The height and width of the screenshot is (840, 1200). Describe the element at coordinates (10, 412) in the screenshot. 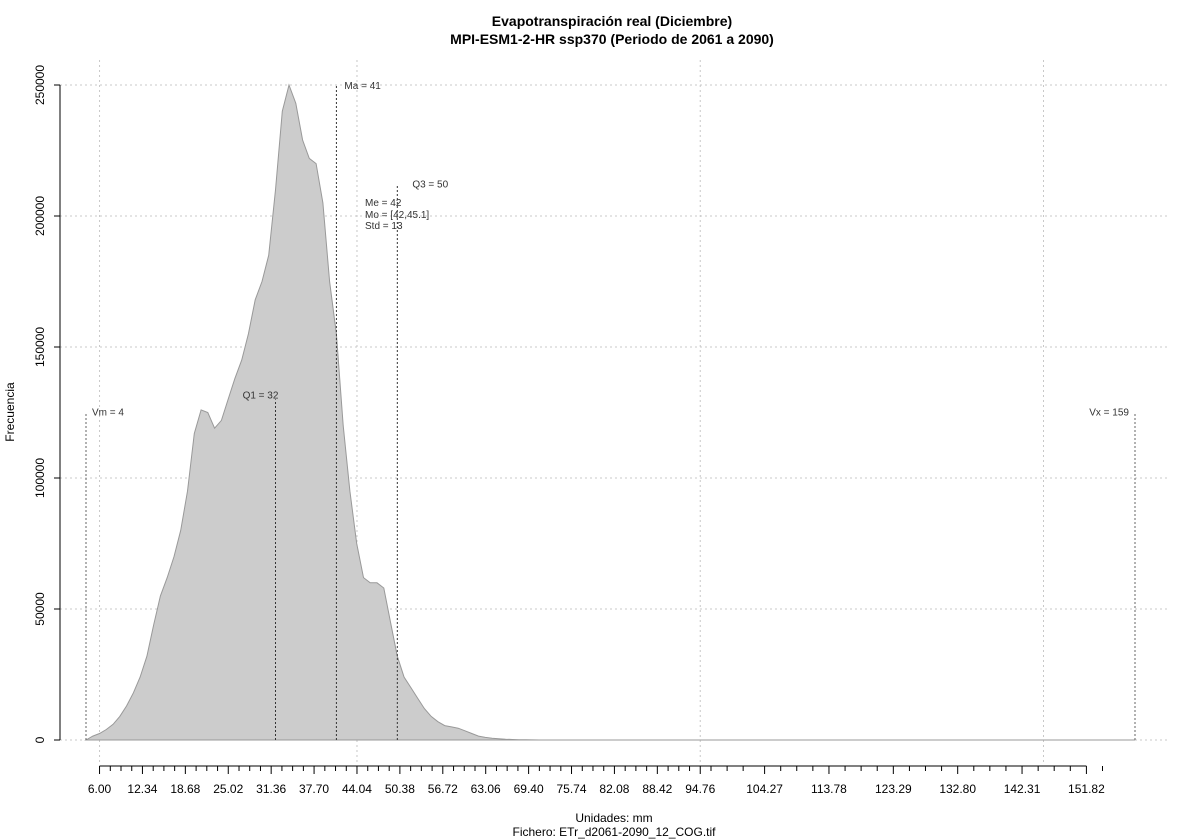

I see `y-axis-label: Frecuencia` at that location.